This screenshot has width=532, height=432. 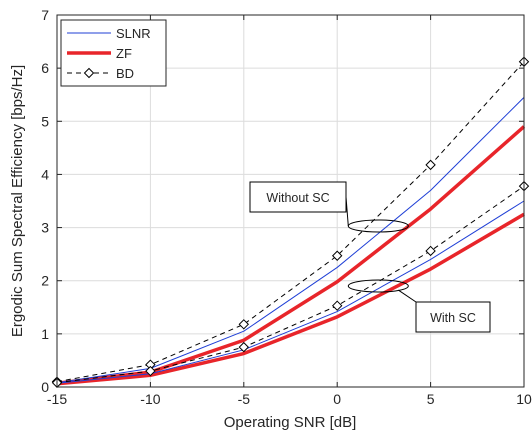 I want to click on y-tick-label: 0, so click(x=45, y=387).